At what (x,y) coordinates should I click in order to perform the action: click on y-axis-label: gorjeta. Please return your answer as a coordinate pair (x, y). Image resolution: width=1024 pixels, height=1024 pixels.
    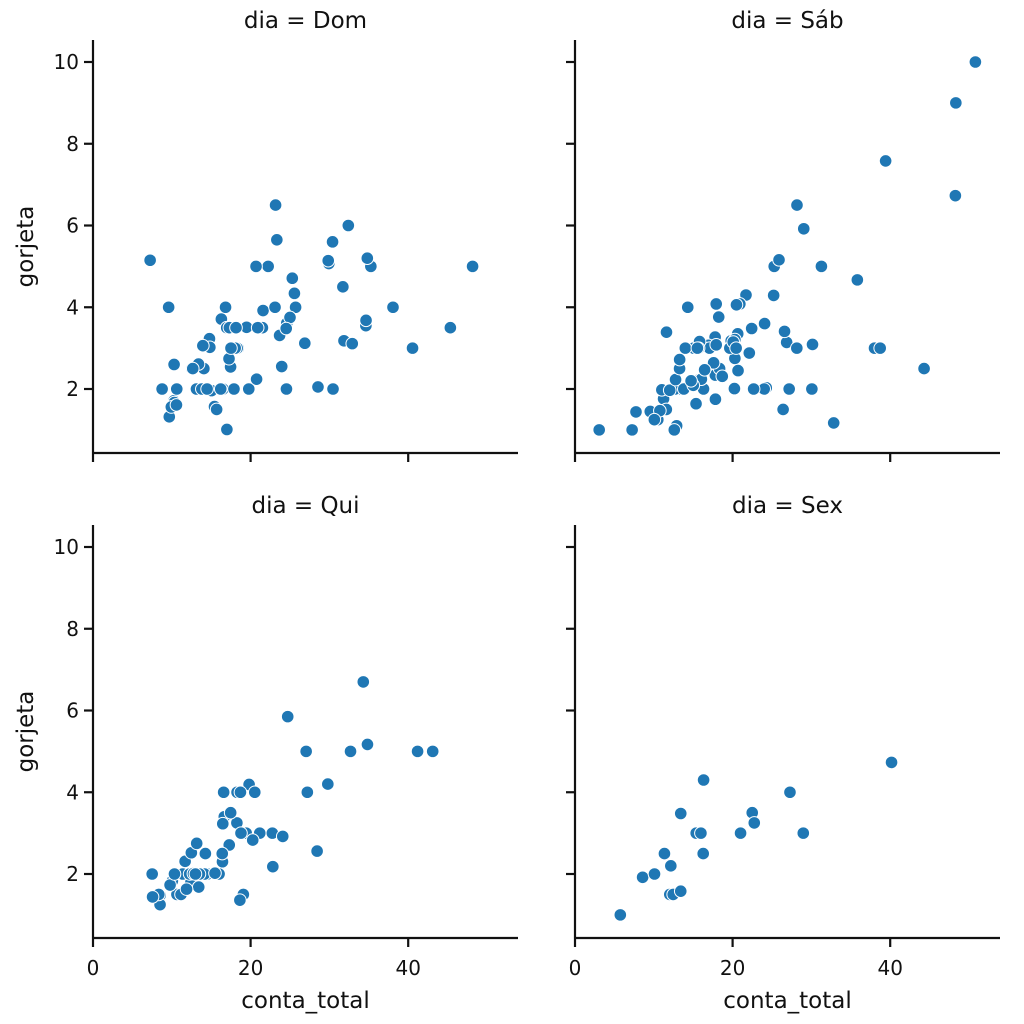
    Looking at the image, I should click on (26, 732).